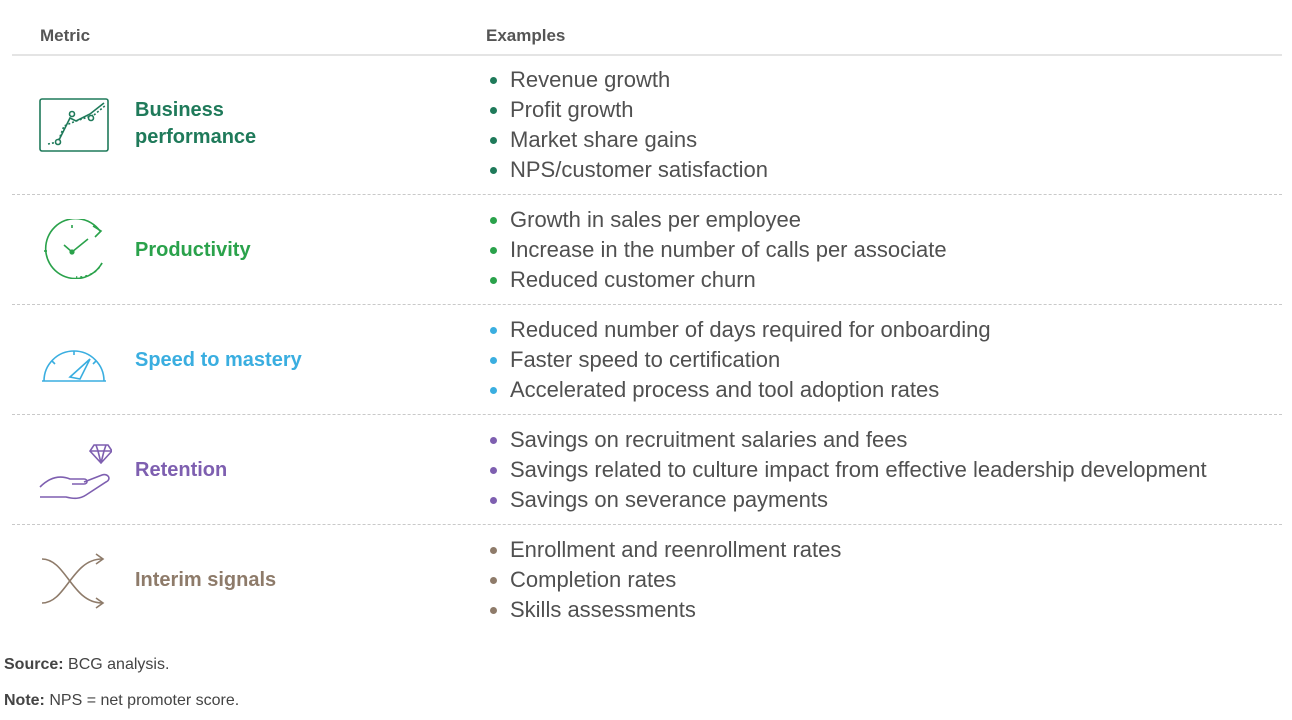 This screenshot has width=1292, height=720. Describe the element at coordinates (628, 110) in the screenshot. I see `list-item: Profit growth` at that location.